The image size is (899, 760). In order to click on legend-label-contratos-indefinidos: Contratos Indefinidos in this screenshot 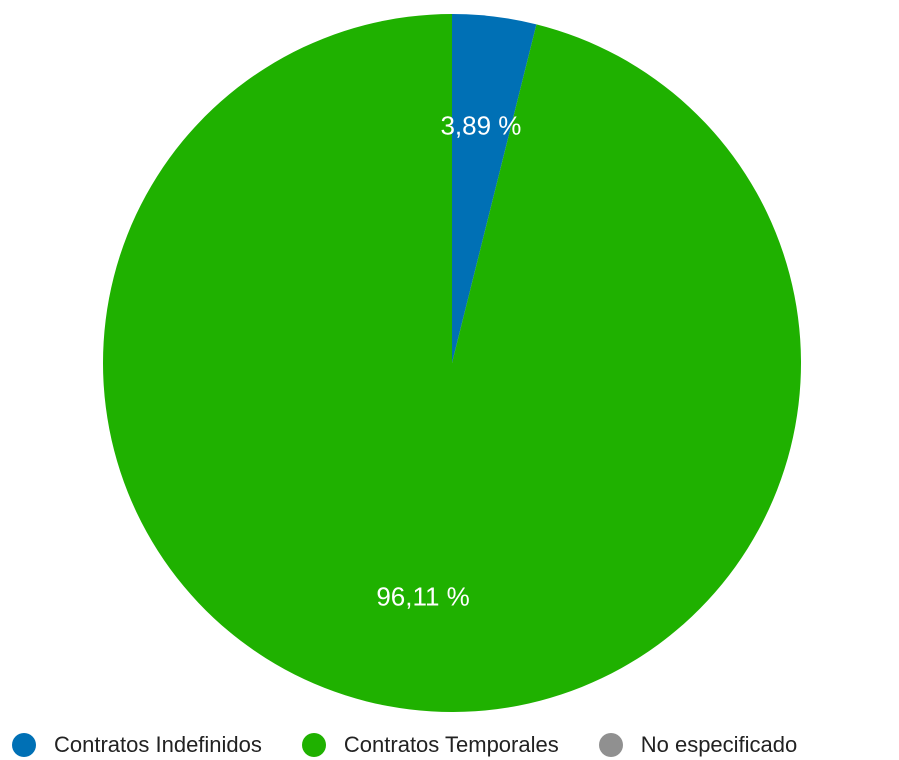, I will do `click(158, 744)`.